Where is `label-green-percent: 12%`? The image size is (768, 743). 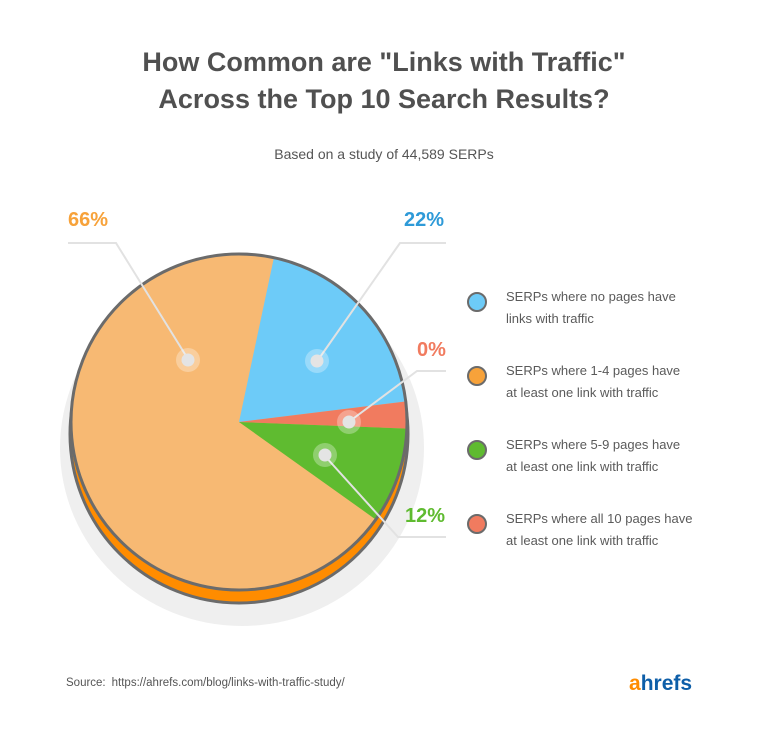 label-green-percent: 12% is located at coordinates (425, 516).